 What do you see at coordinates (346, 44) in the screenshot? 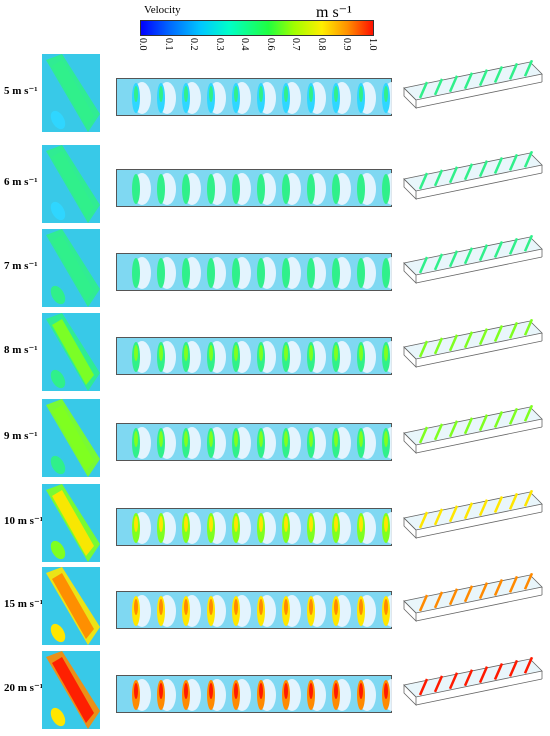
I see `colorbar-tick: 0.9` at bounding box center [346, 44].